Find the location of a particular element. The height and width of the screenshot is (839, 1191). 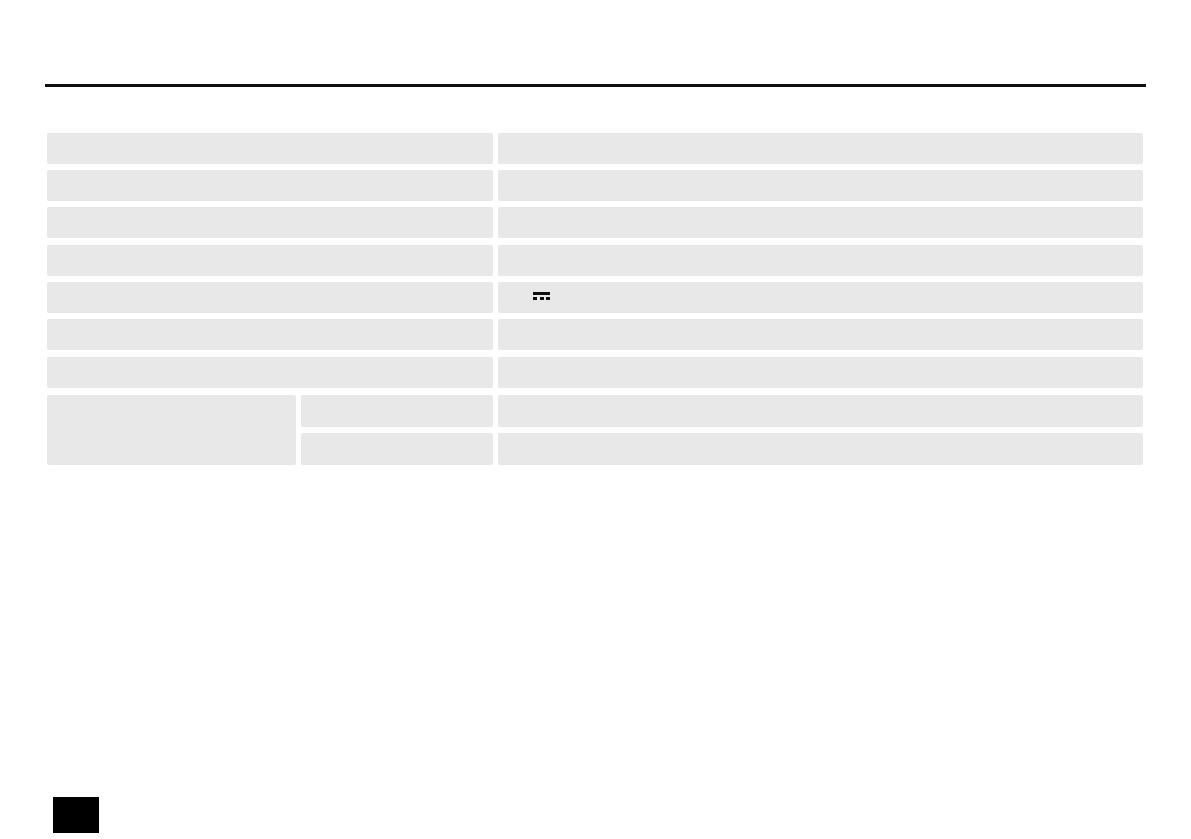

spec-row-2-value-cell is located at coordinates (820, 185).